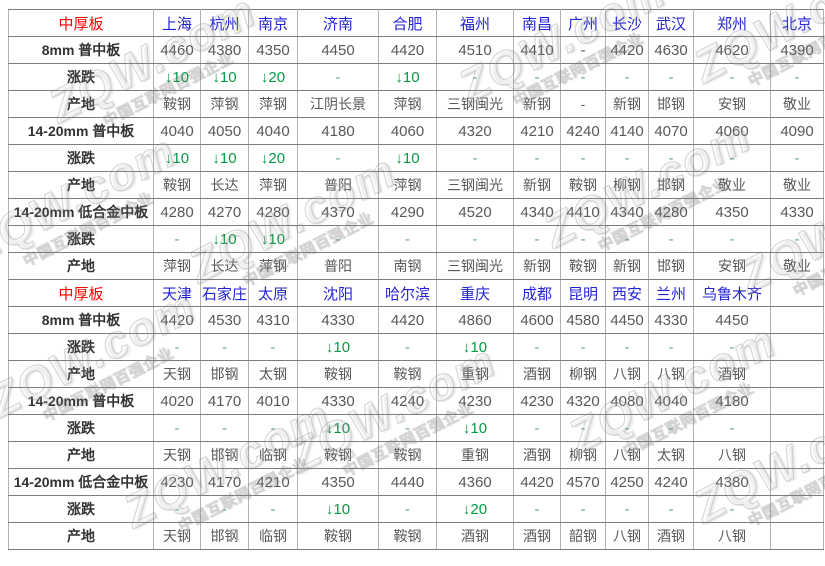  What do you see at coordinates (732, 50) in the screenshot?
I see `price-cell: 4620` at bounding box center [732, 50].